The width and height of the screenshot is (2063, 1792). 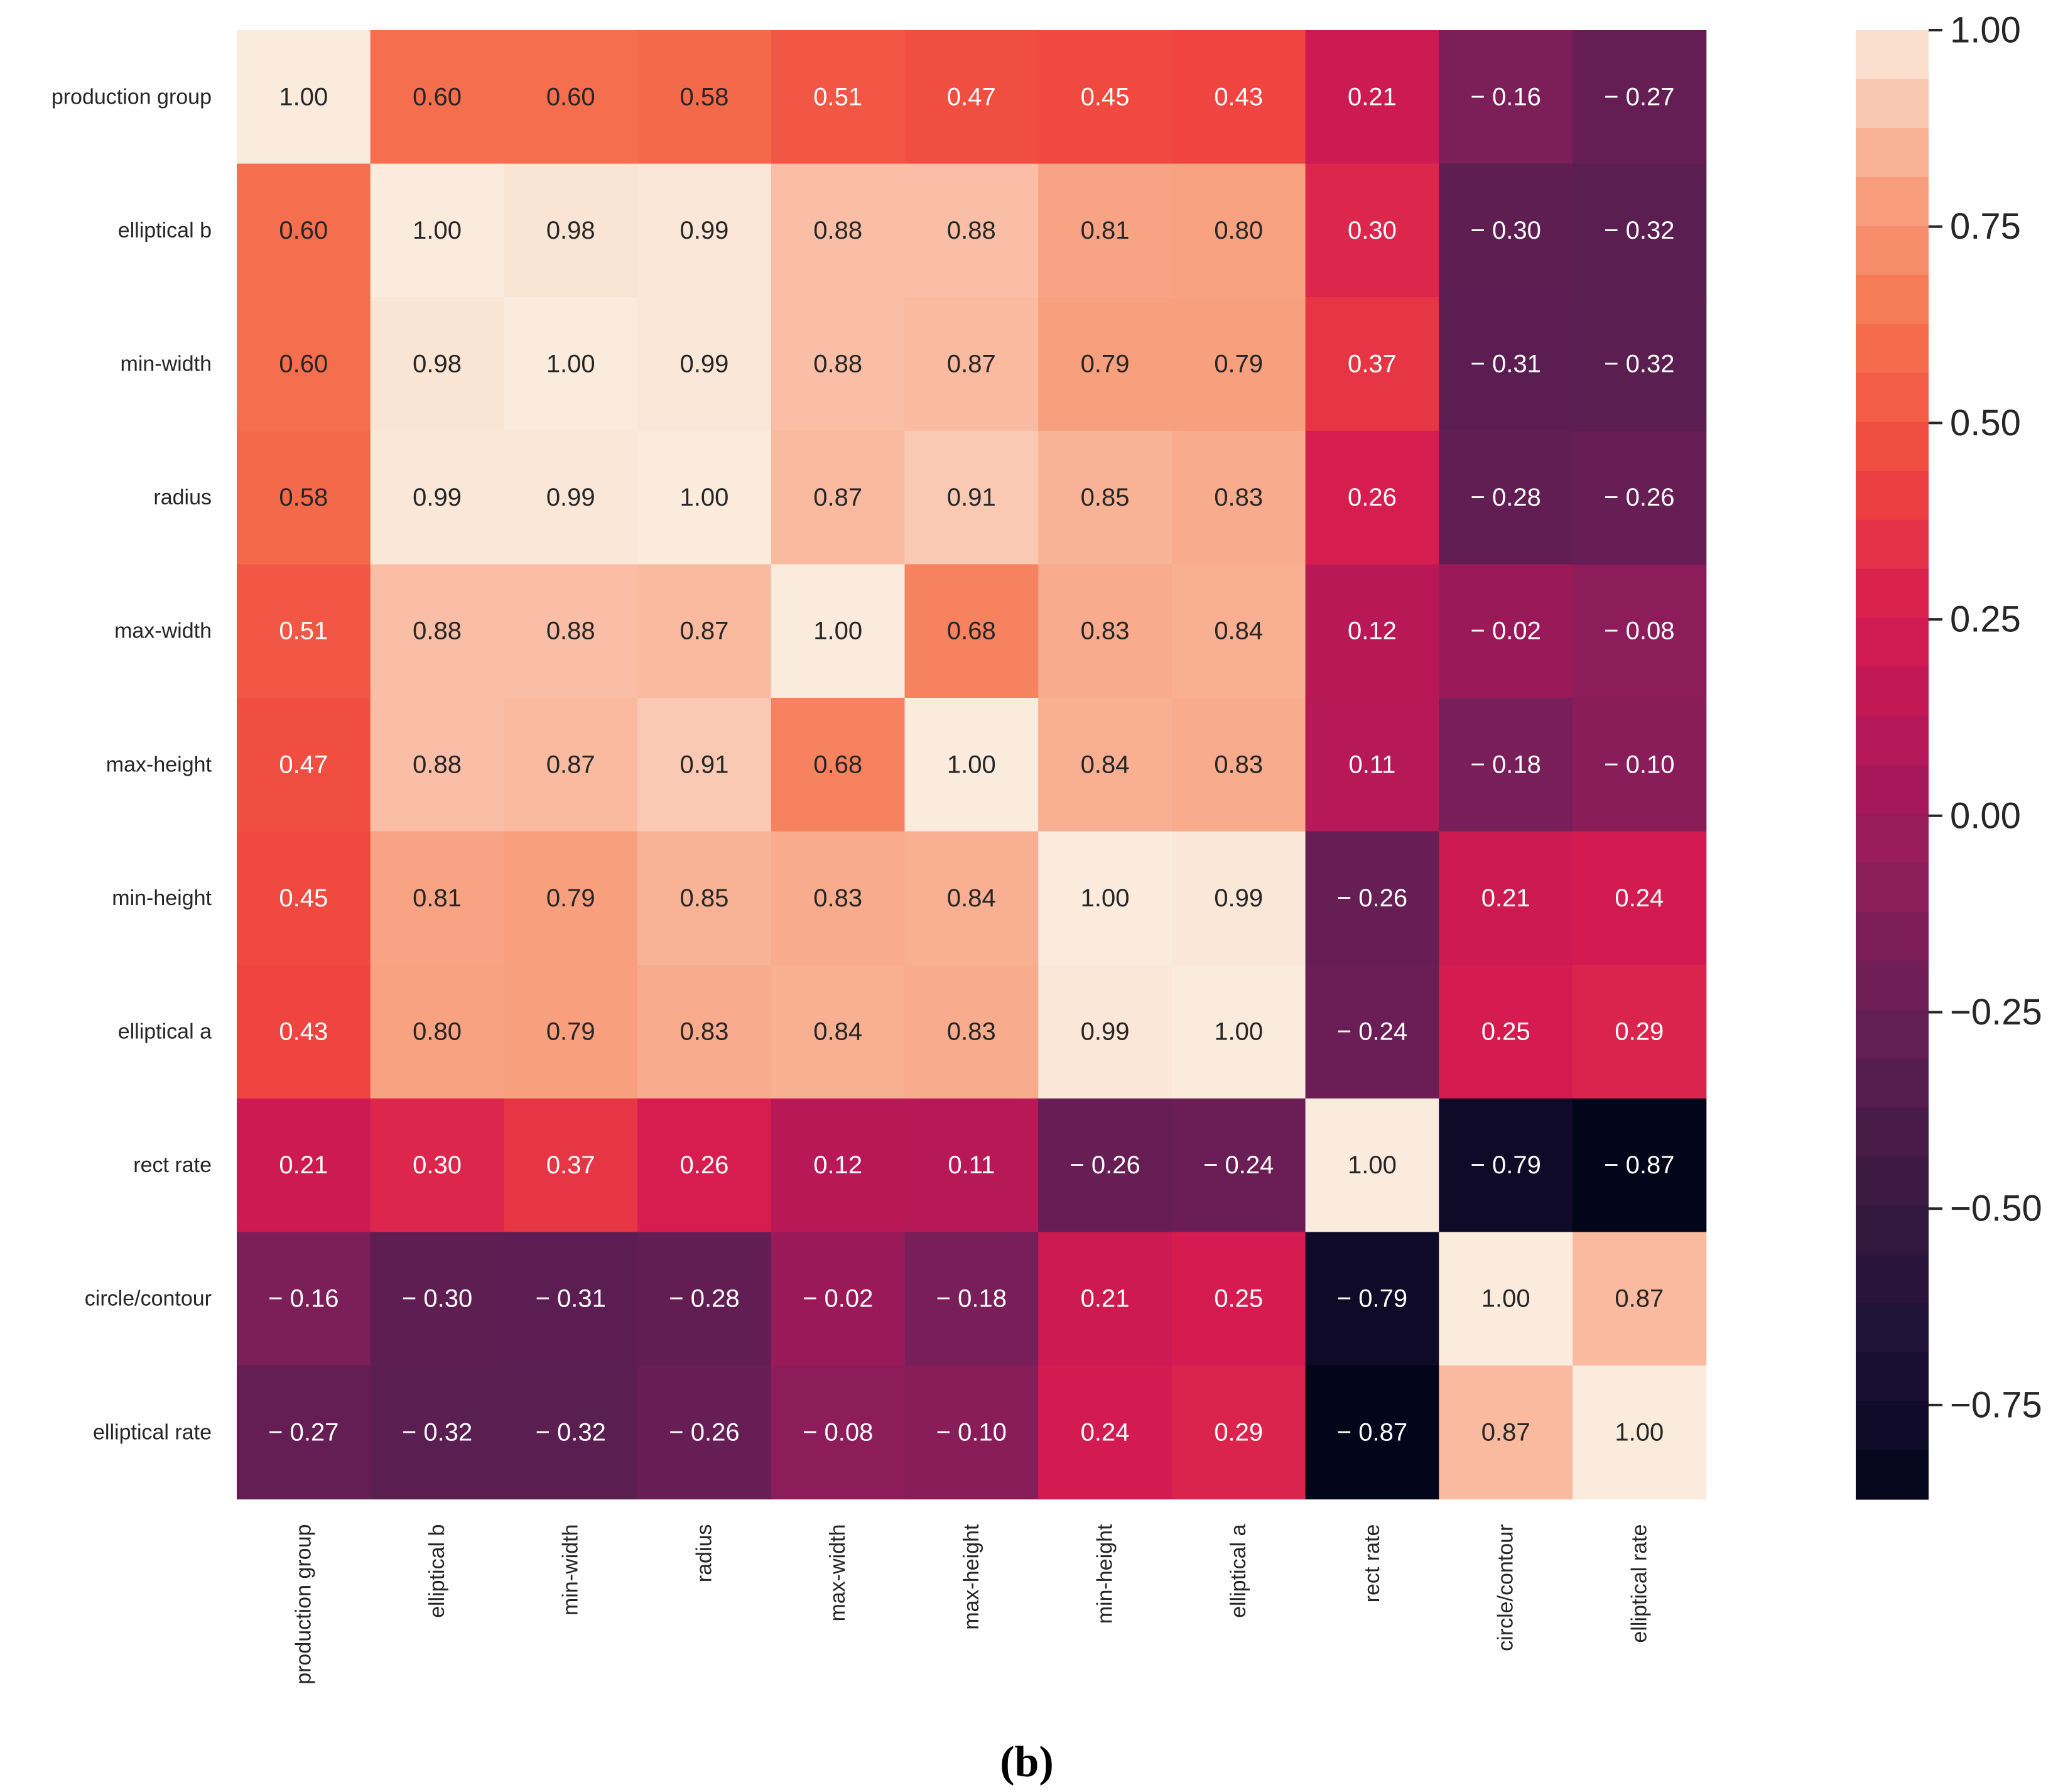 What do you see at coordinates (437, 1571) in the screenshot?
I see `column-tick-label: elliptical b` at bounding box center [437, 1571].